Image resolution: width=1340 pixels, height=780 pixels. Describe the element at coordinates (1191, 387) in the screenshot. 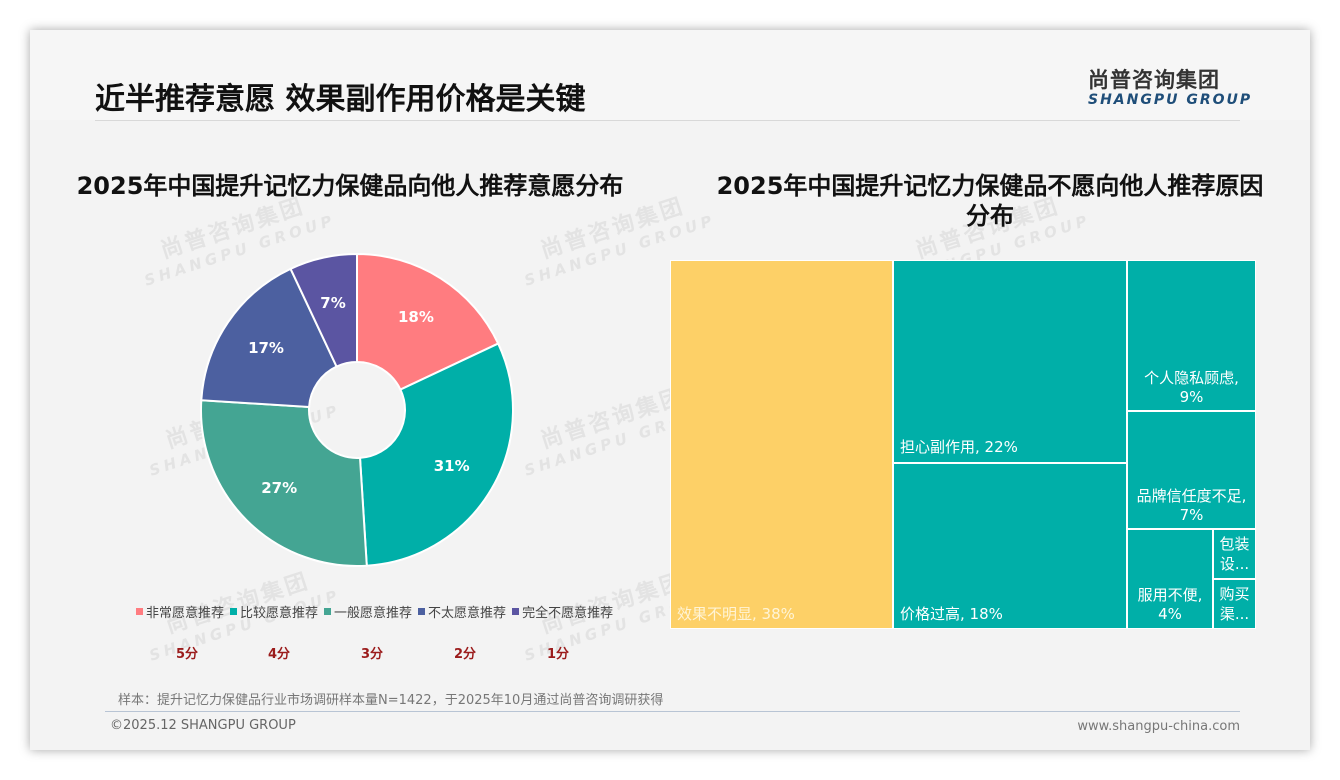

I see `treemap-cell-label: 个人隐私顾虑, 9%` at that location.